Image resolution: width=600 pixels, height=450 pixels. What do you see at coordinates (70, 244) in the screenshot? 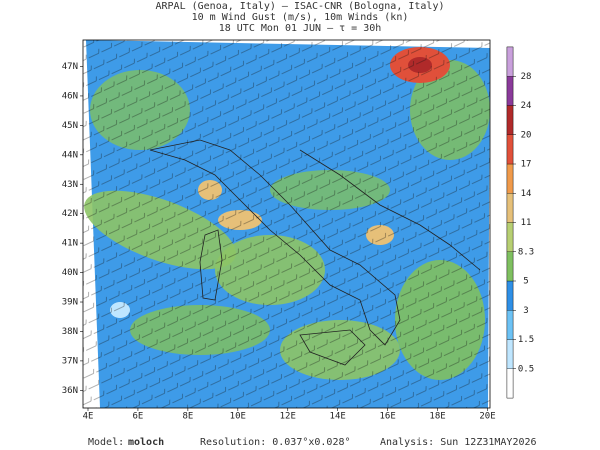
I see `lat-tick-label: 41N` at bounding box center [70, 244].